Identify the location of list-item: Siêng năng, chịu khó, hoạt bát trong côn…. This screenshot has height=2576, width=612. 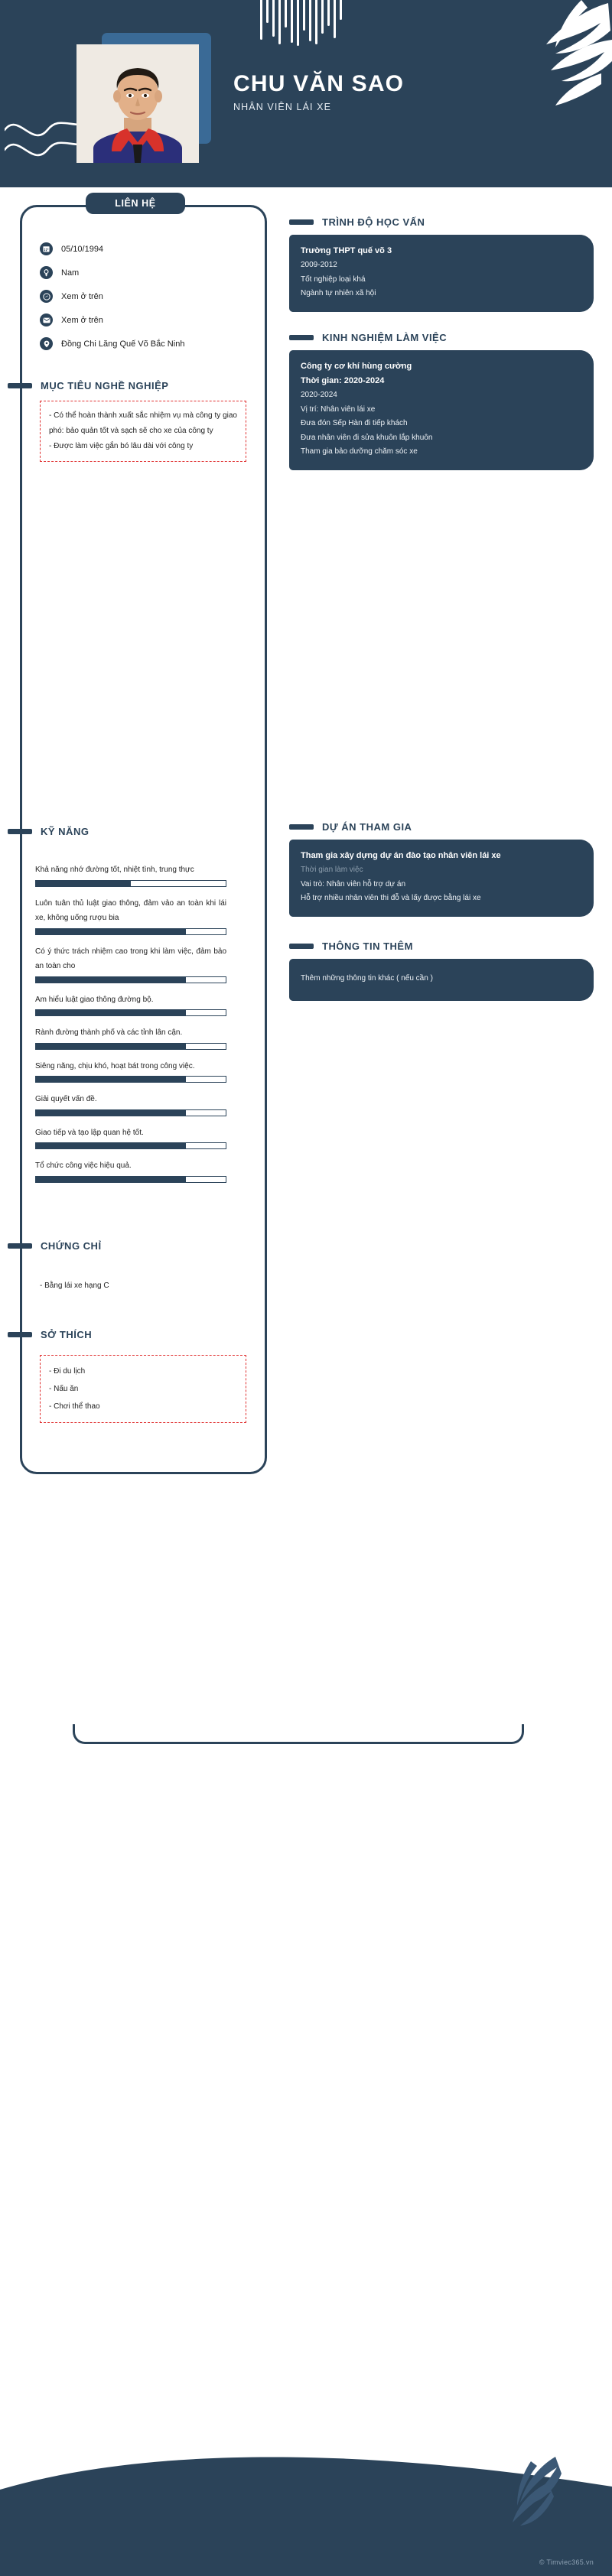
(130, 1071).